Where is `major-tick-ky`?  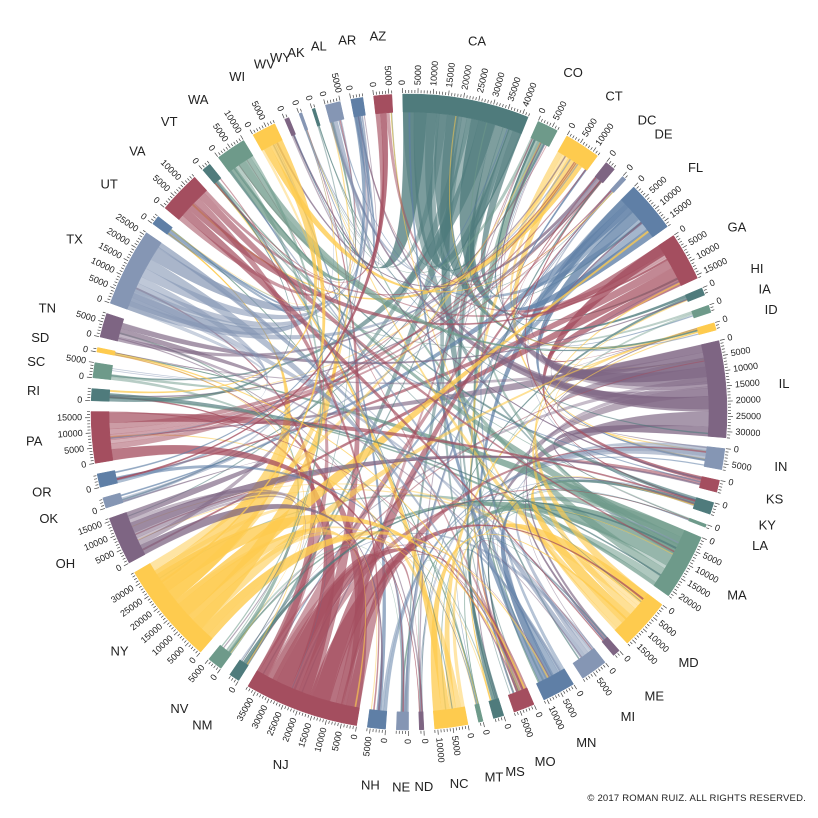 major-tick-ky is located at coordinates (717, 503).